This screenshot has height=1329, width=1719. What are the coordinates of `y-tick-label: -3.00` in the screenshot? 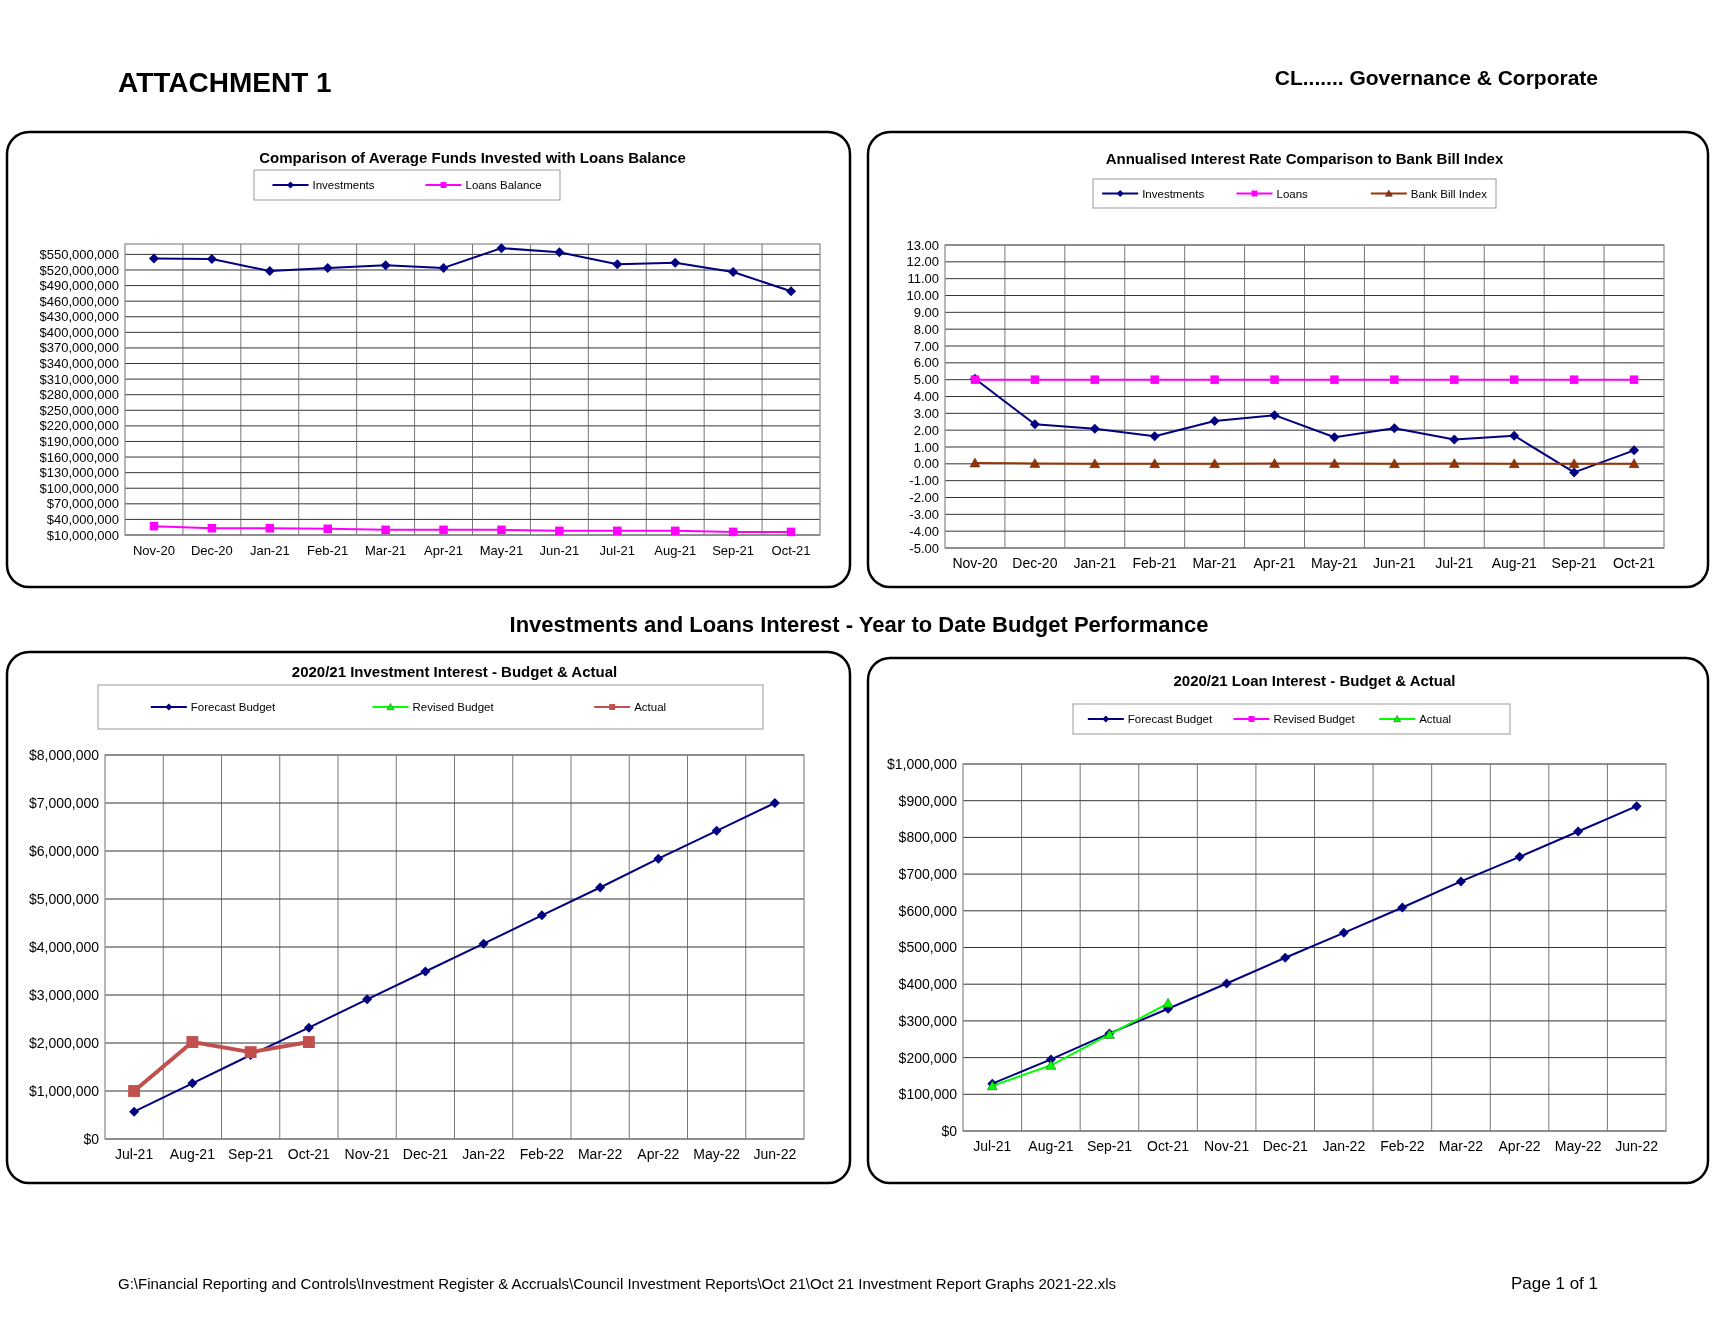 It's located at (924, 514).